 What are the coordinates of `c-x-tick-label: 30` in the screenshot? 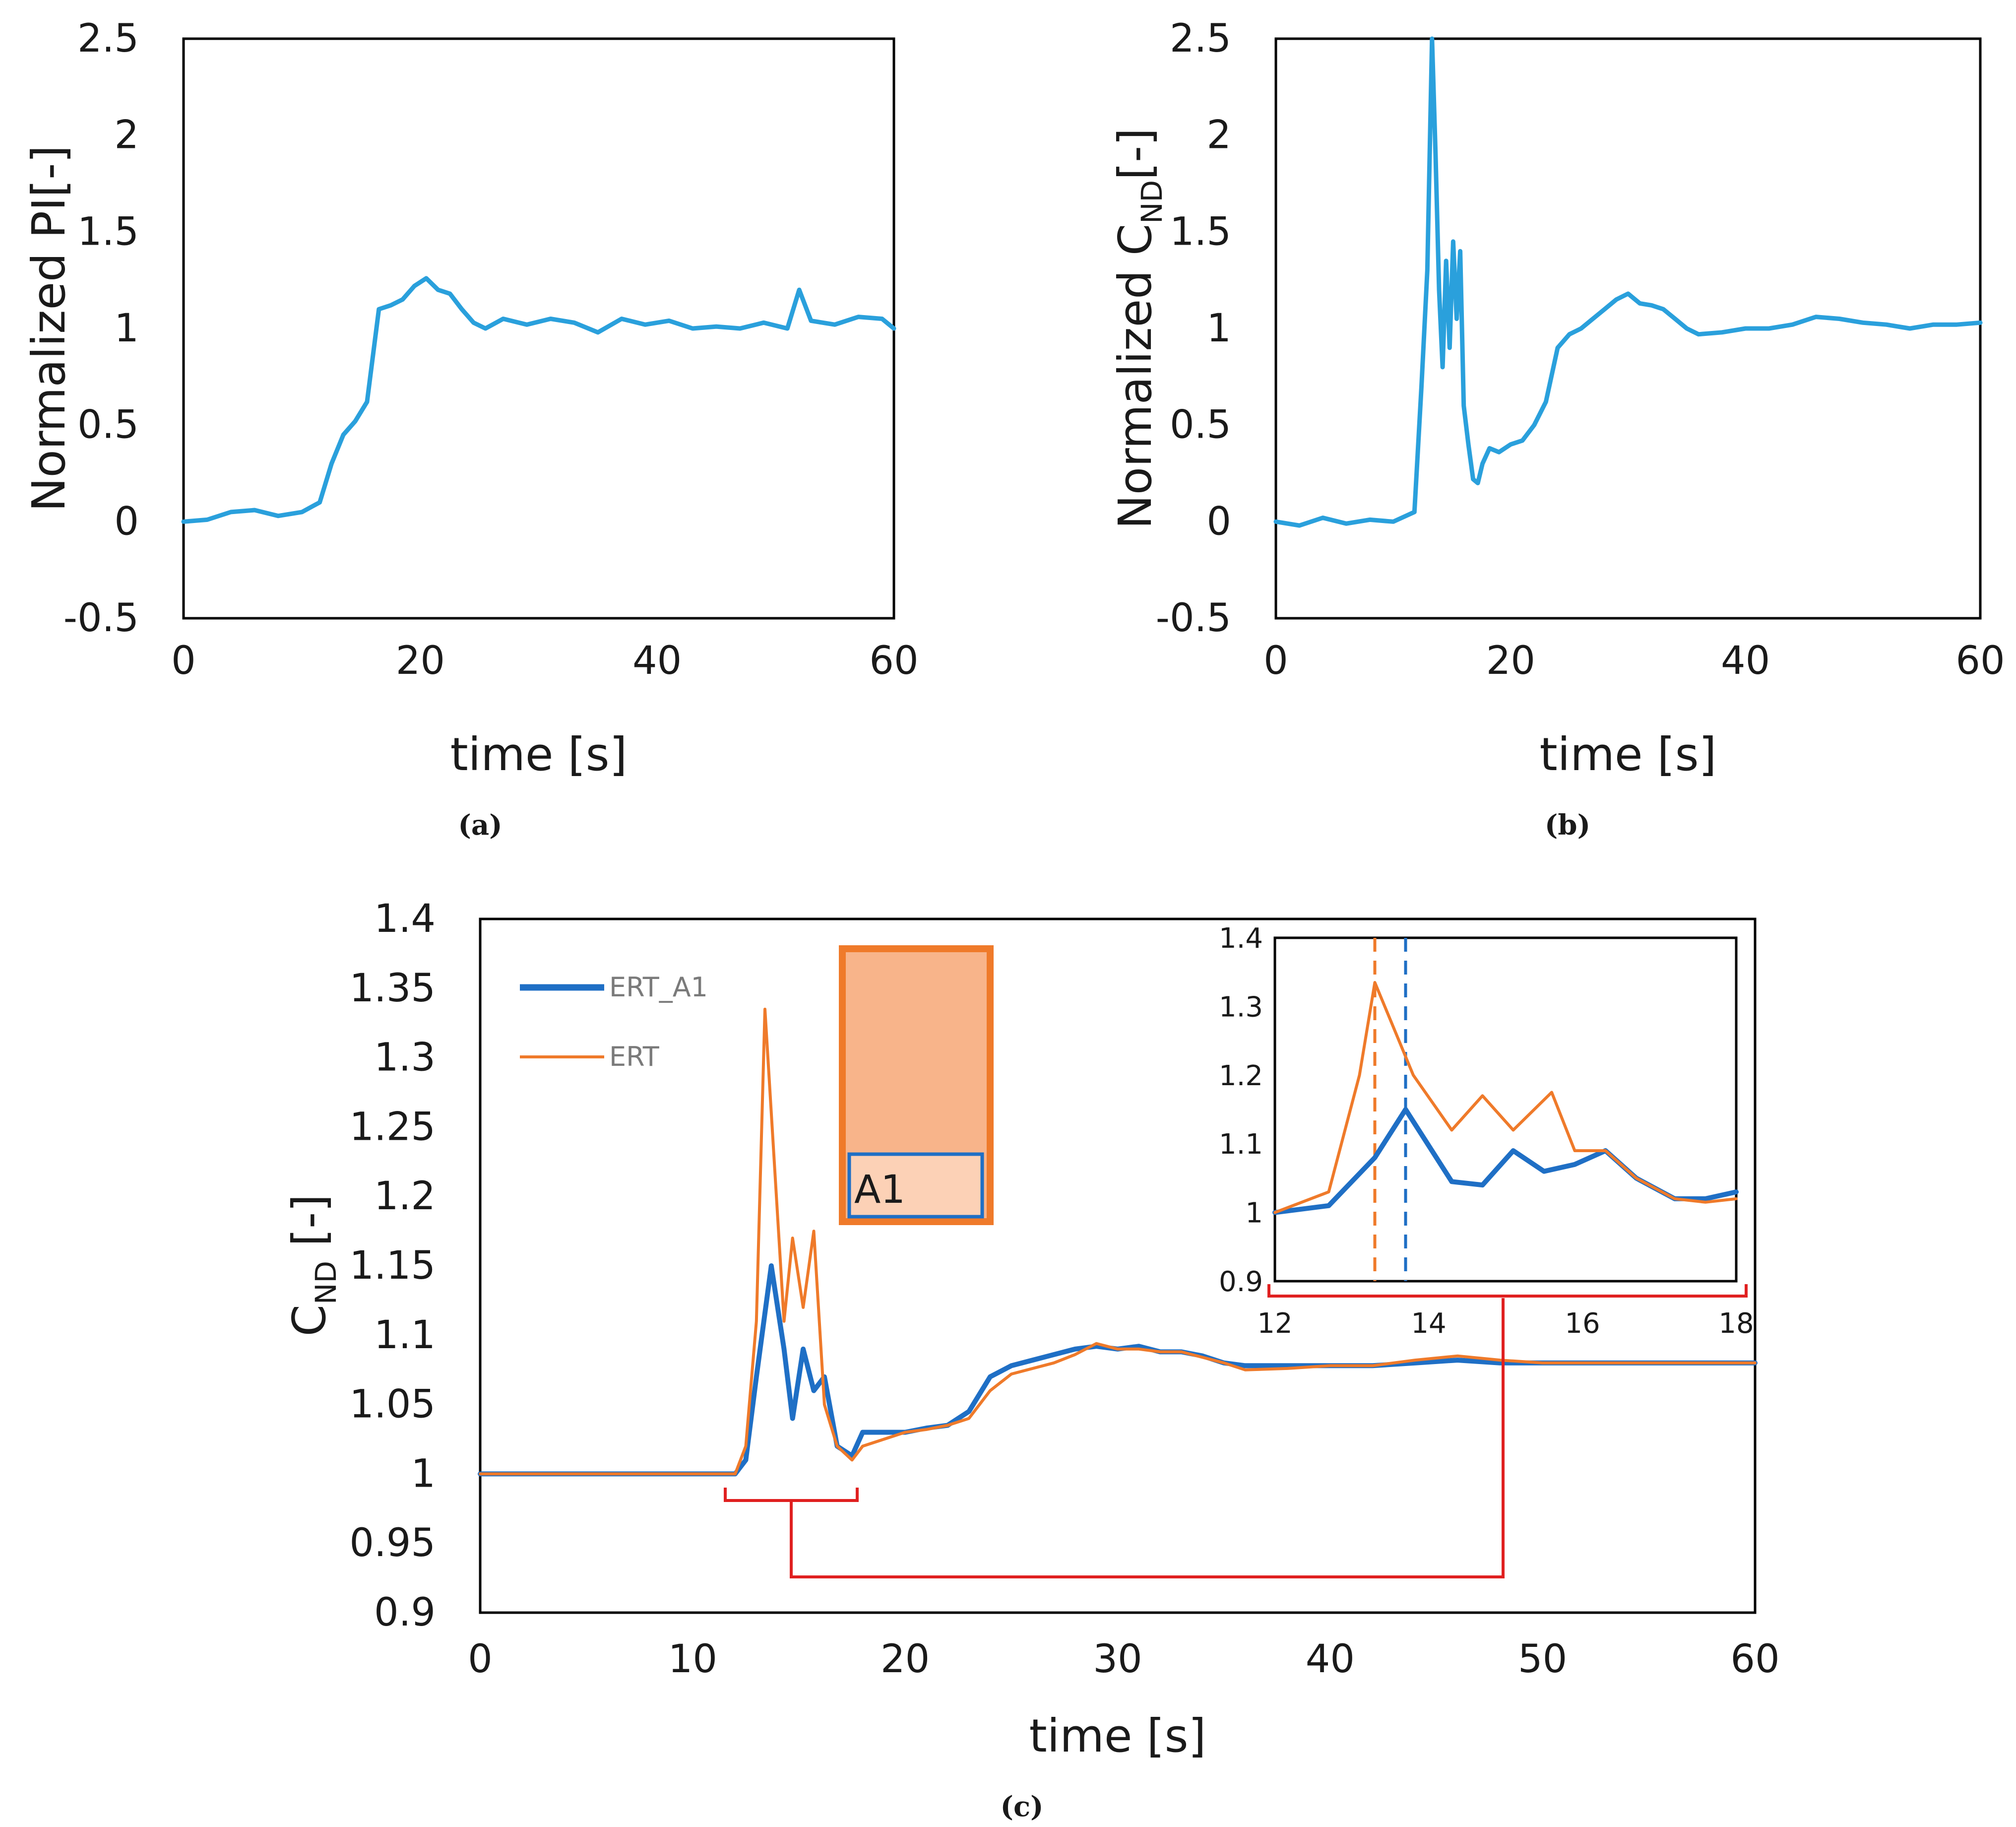 It's located at (1117, 1660).